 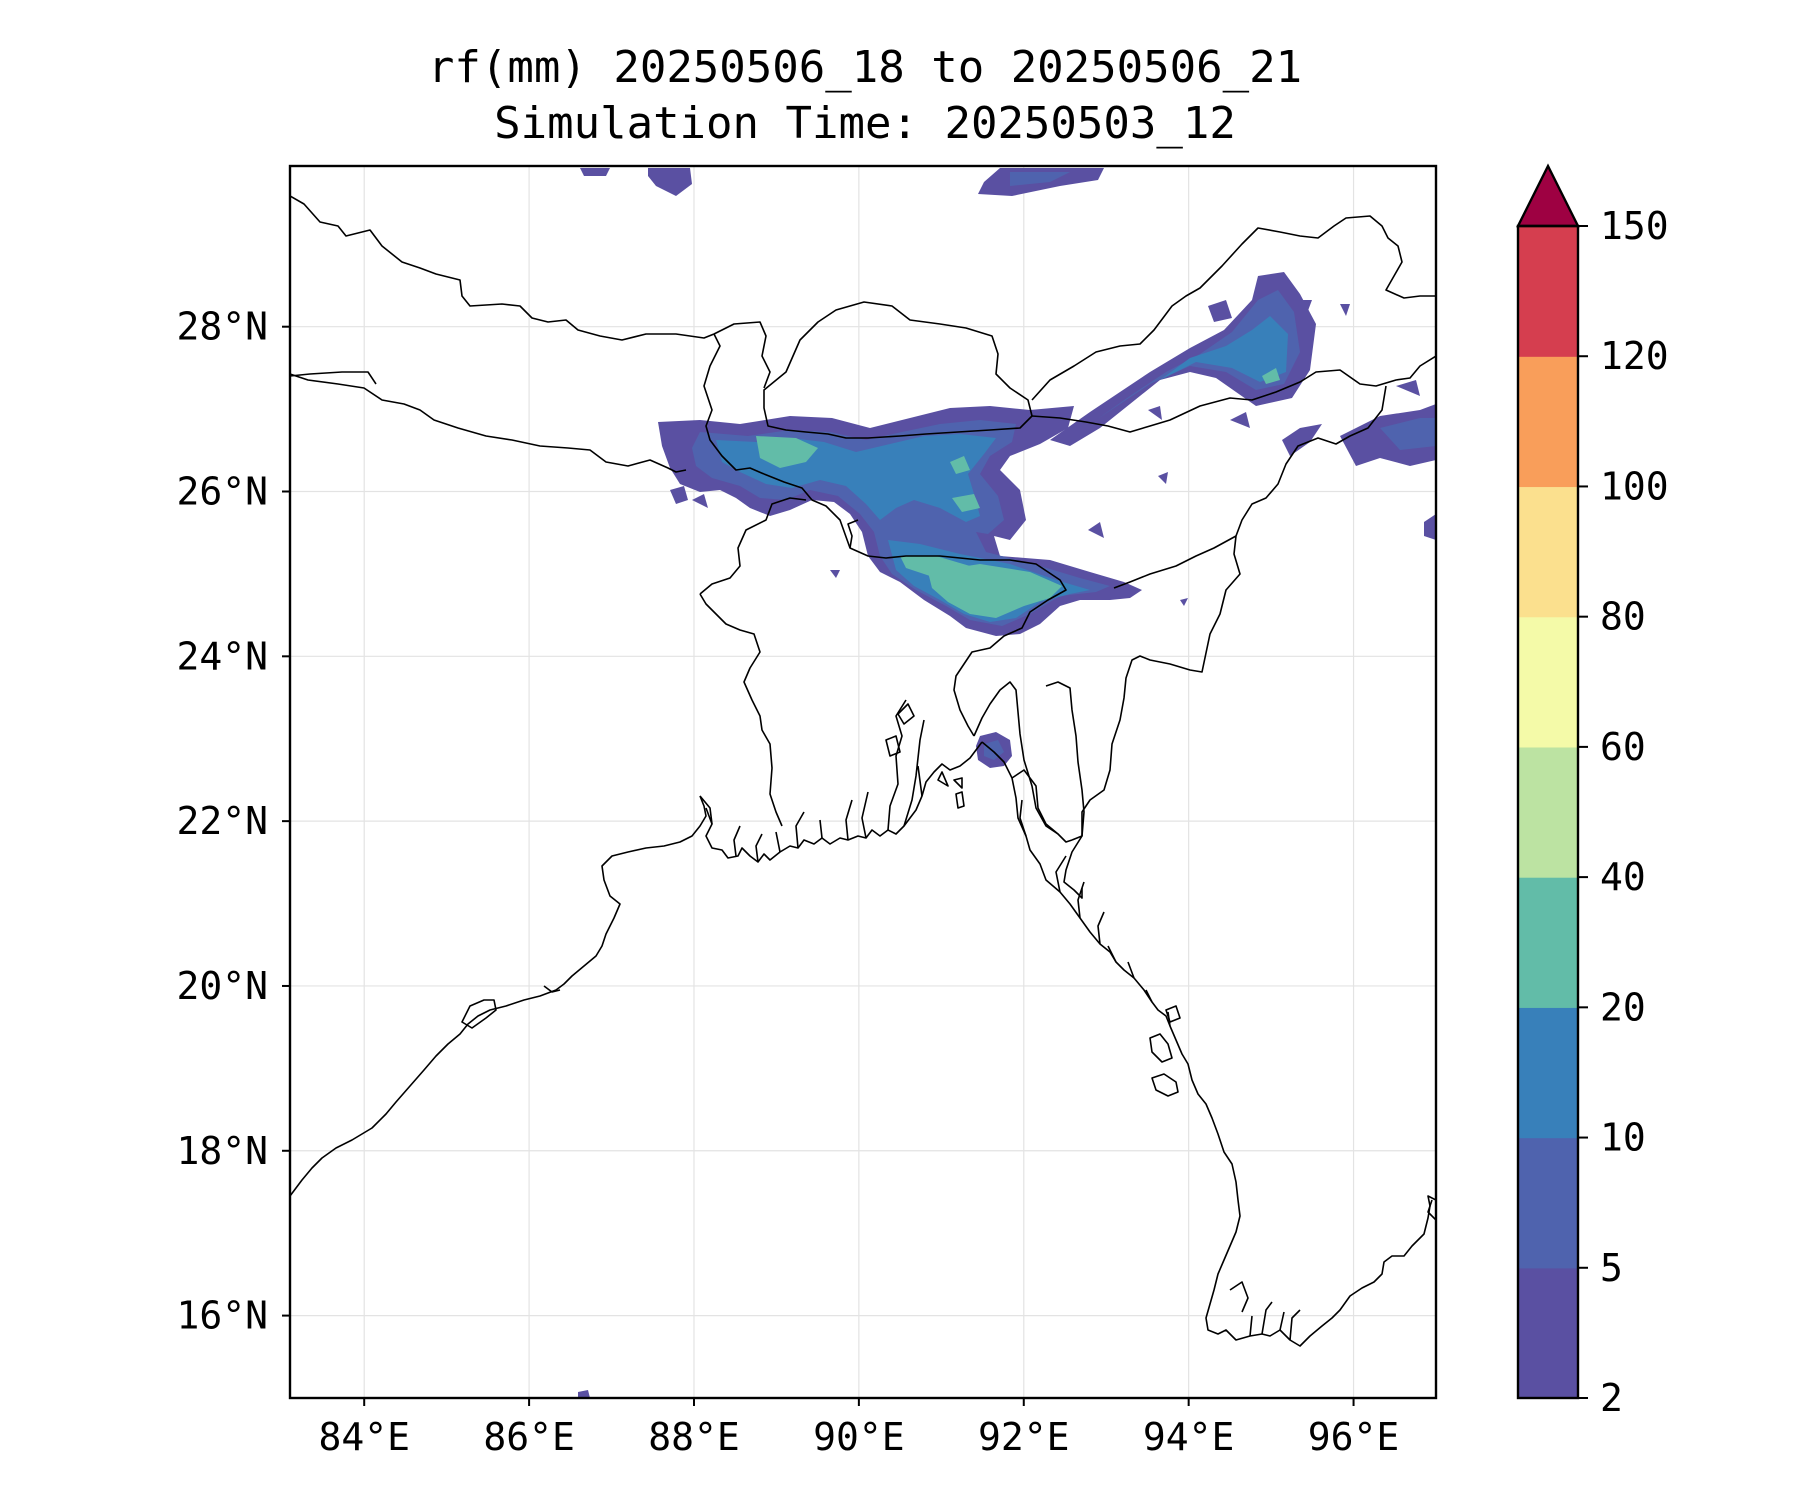 I want to click on rain-patch-chittagong-inner, so click(x=994, y=750).